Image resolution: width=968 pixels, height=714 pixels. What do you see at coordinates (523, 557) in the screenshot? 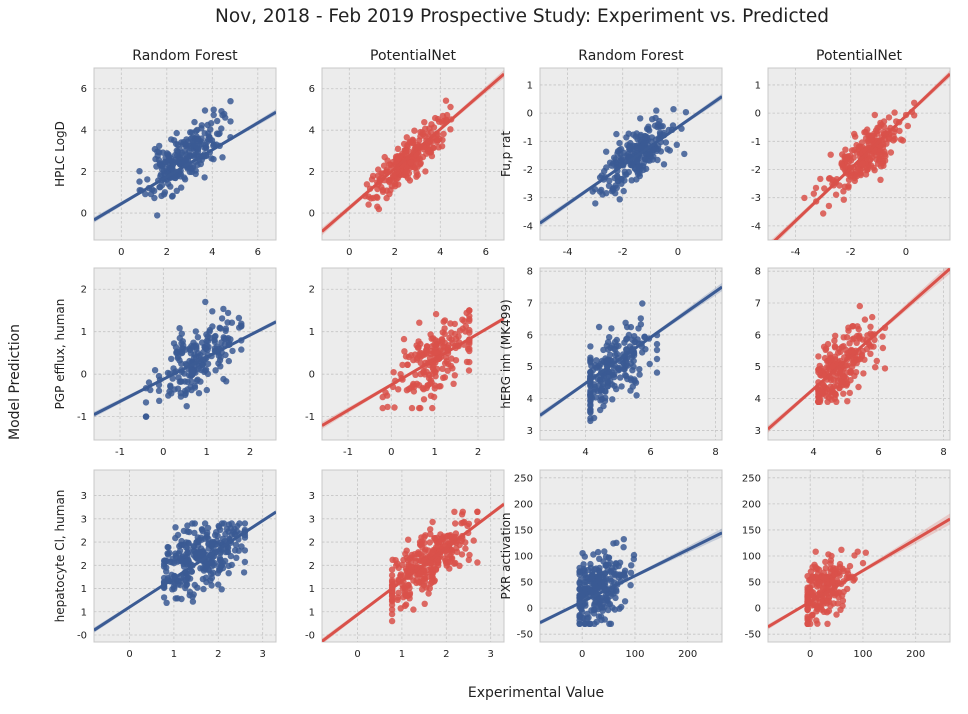
I see `y-tick-label: 100` at bounding box center [523, 557].